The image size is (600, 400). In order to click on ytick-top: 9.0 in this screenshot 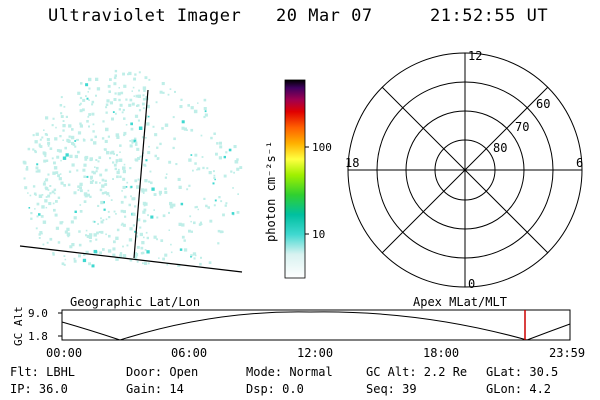, I will do `click(38, 313)`.